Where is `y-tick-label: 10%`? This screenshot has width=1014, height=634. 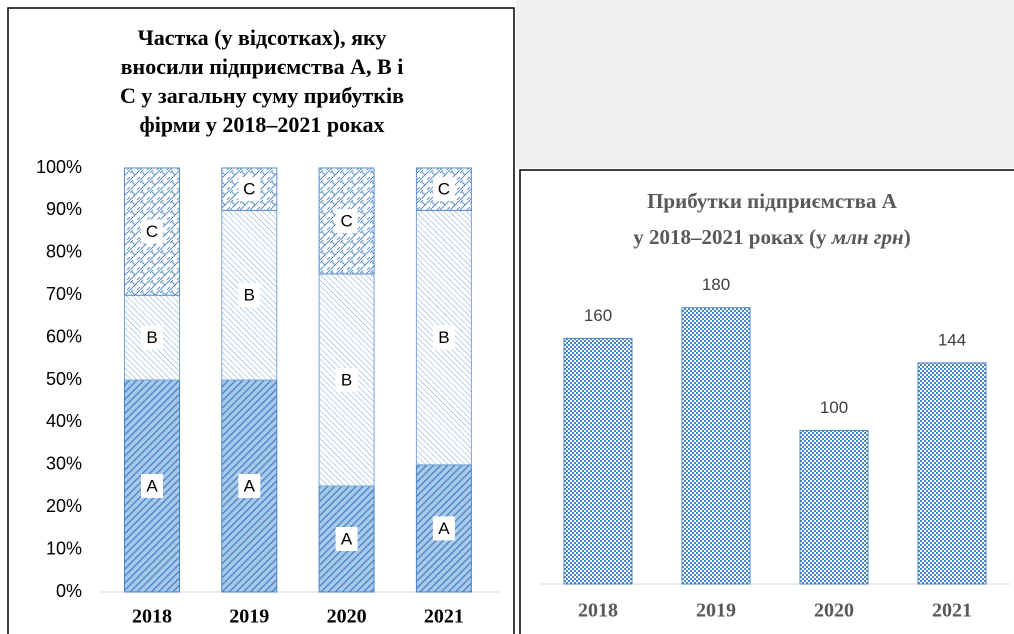
y-tick-label: 10% is located at coordinates (64, 548).